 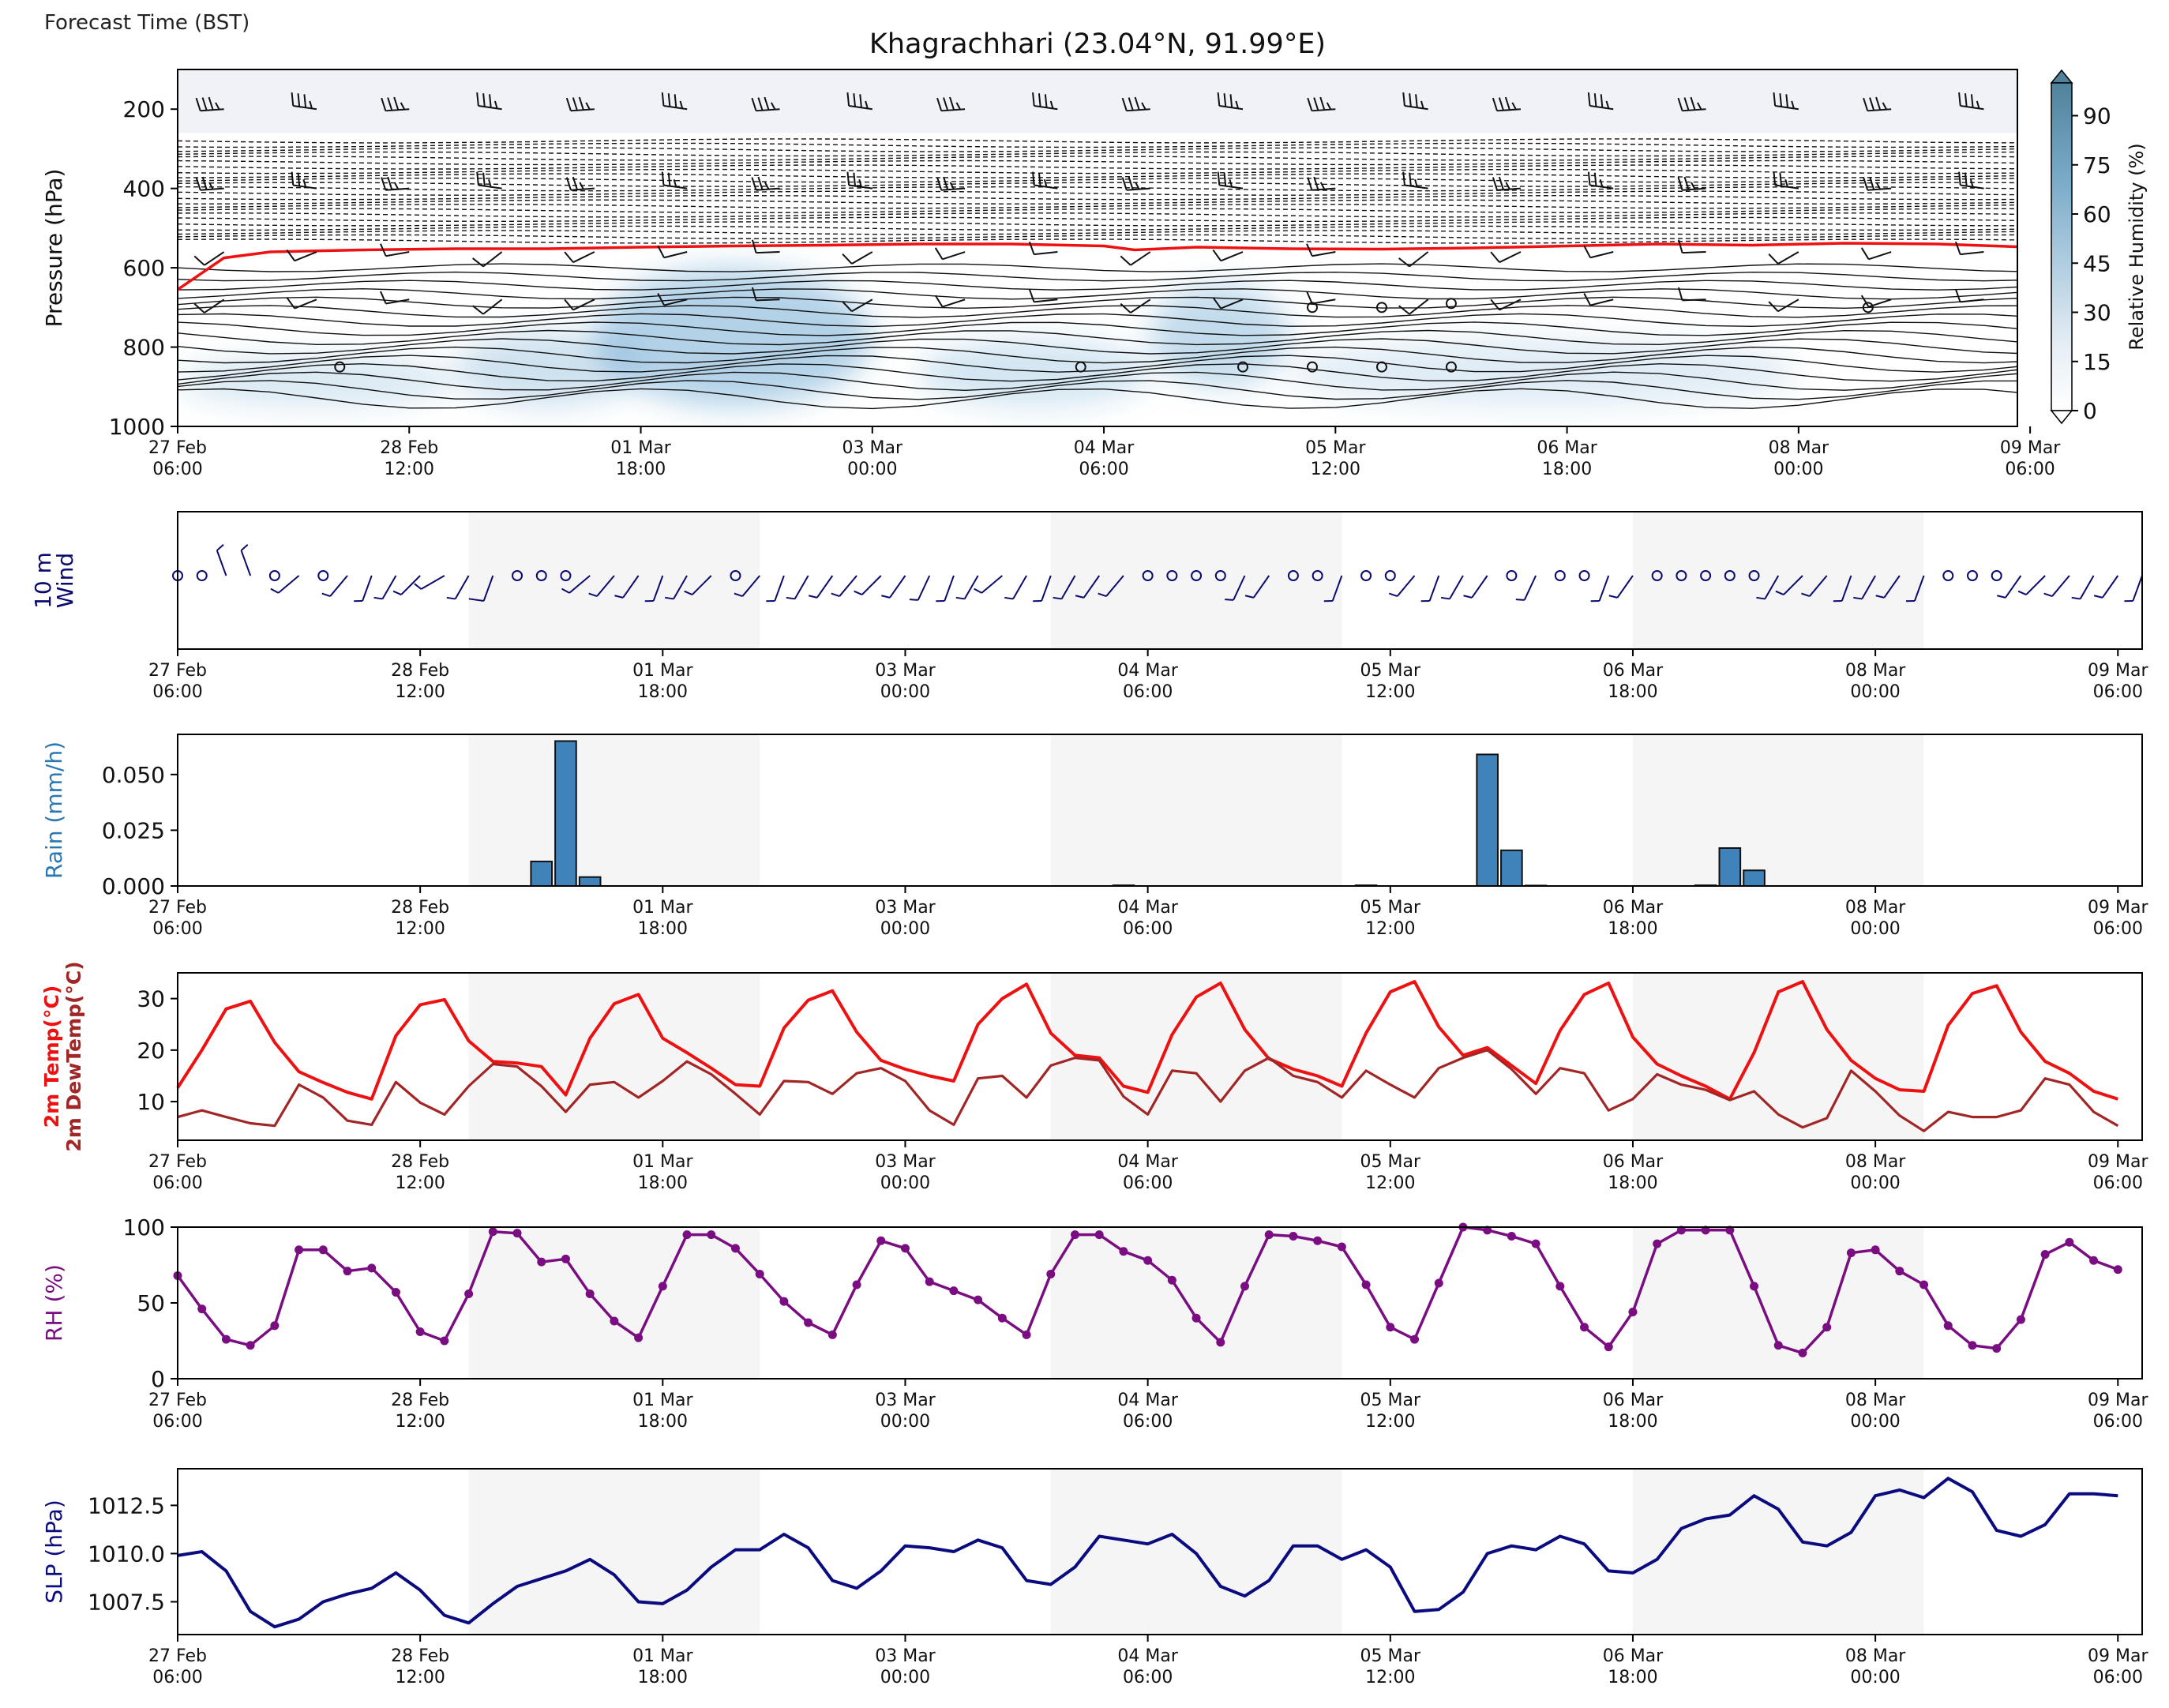 I want to click on profile-wind-barb-60-staff, so click(x=214, y=305).